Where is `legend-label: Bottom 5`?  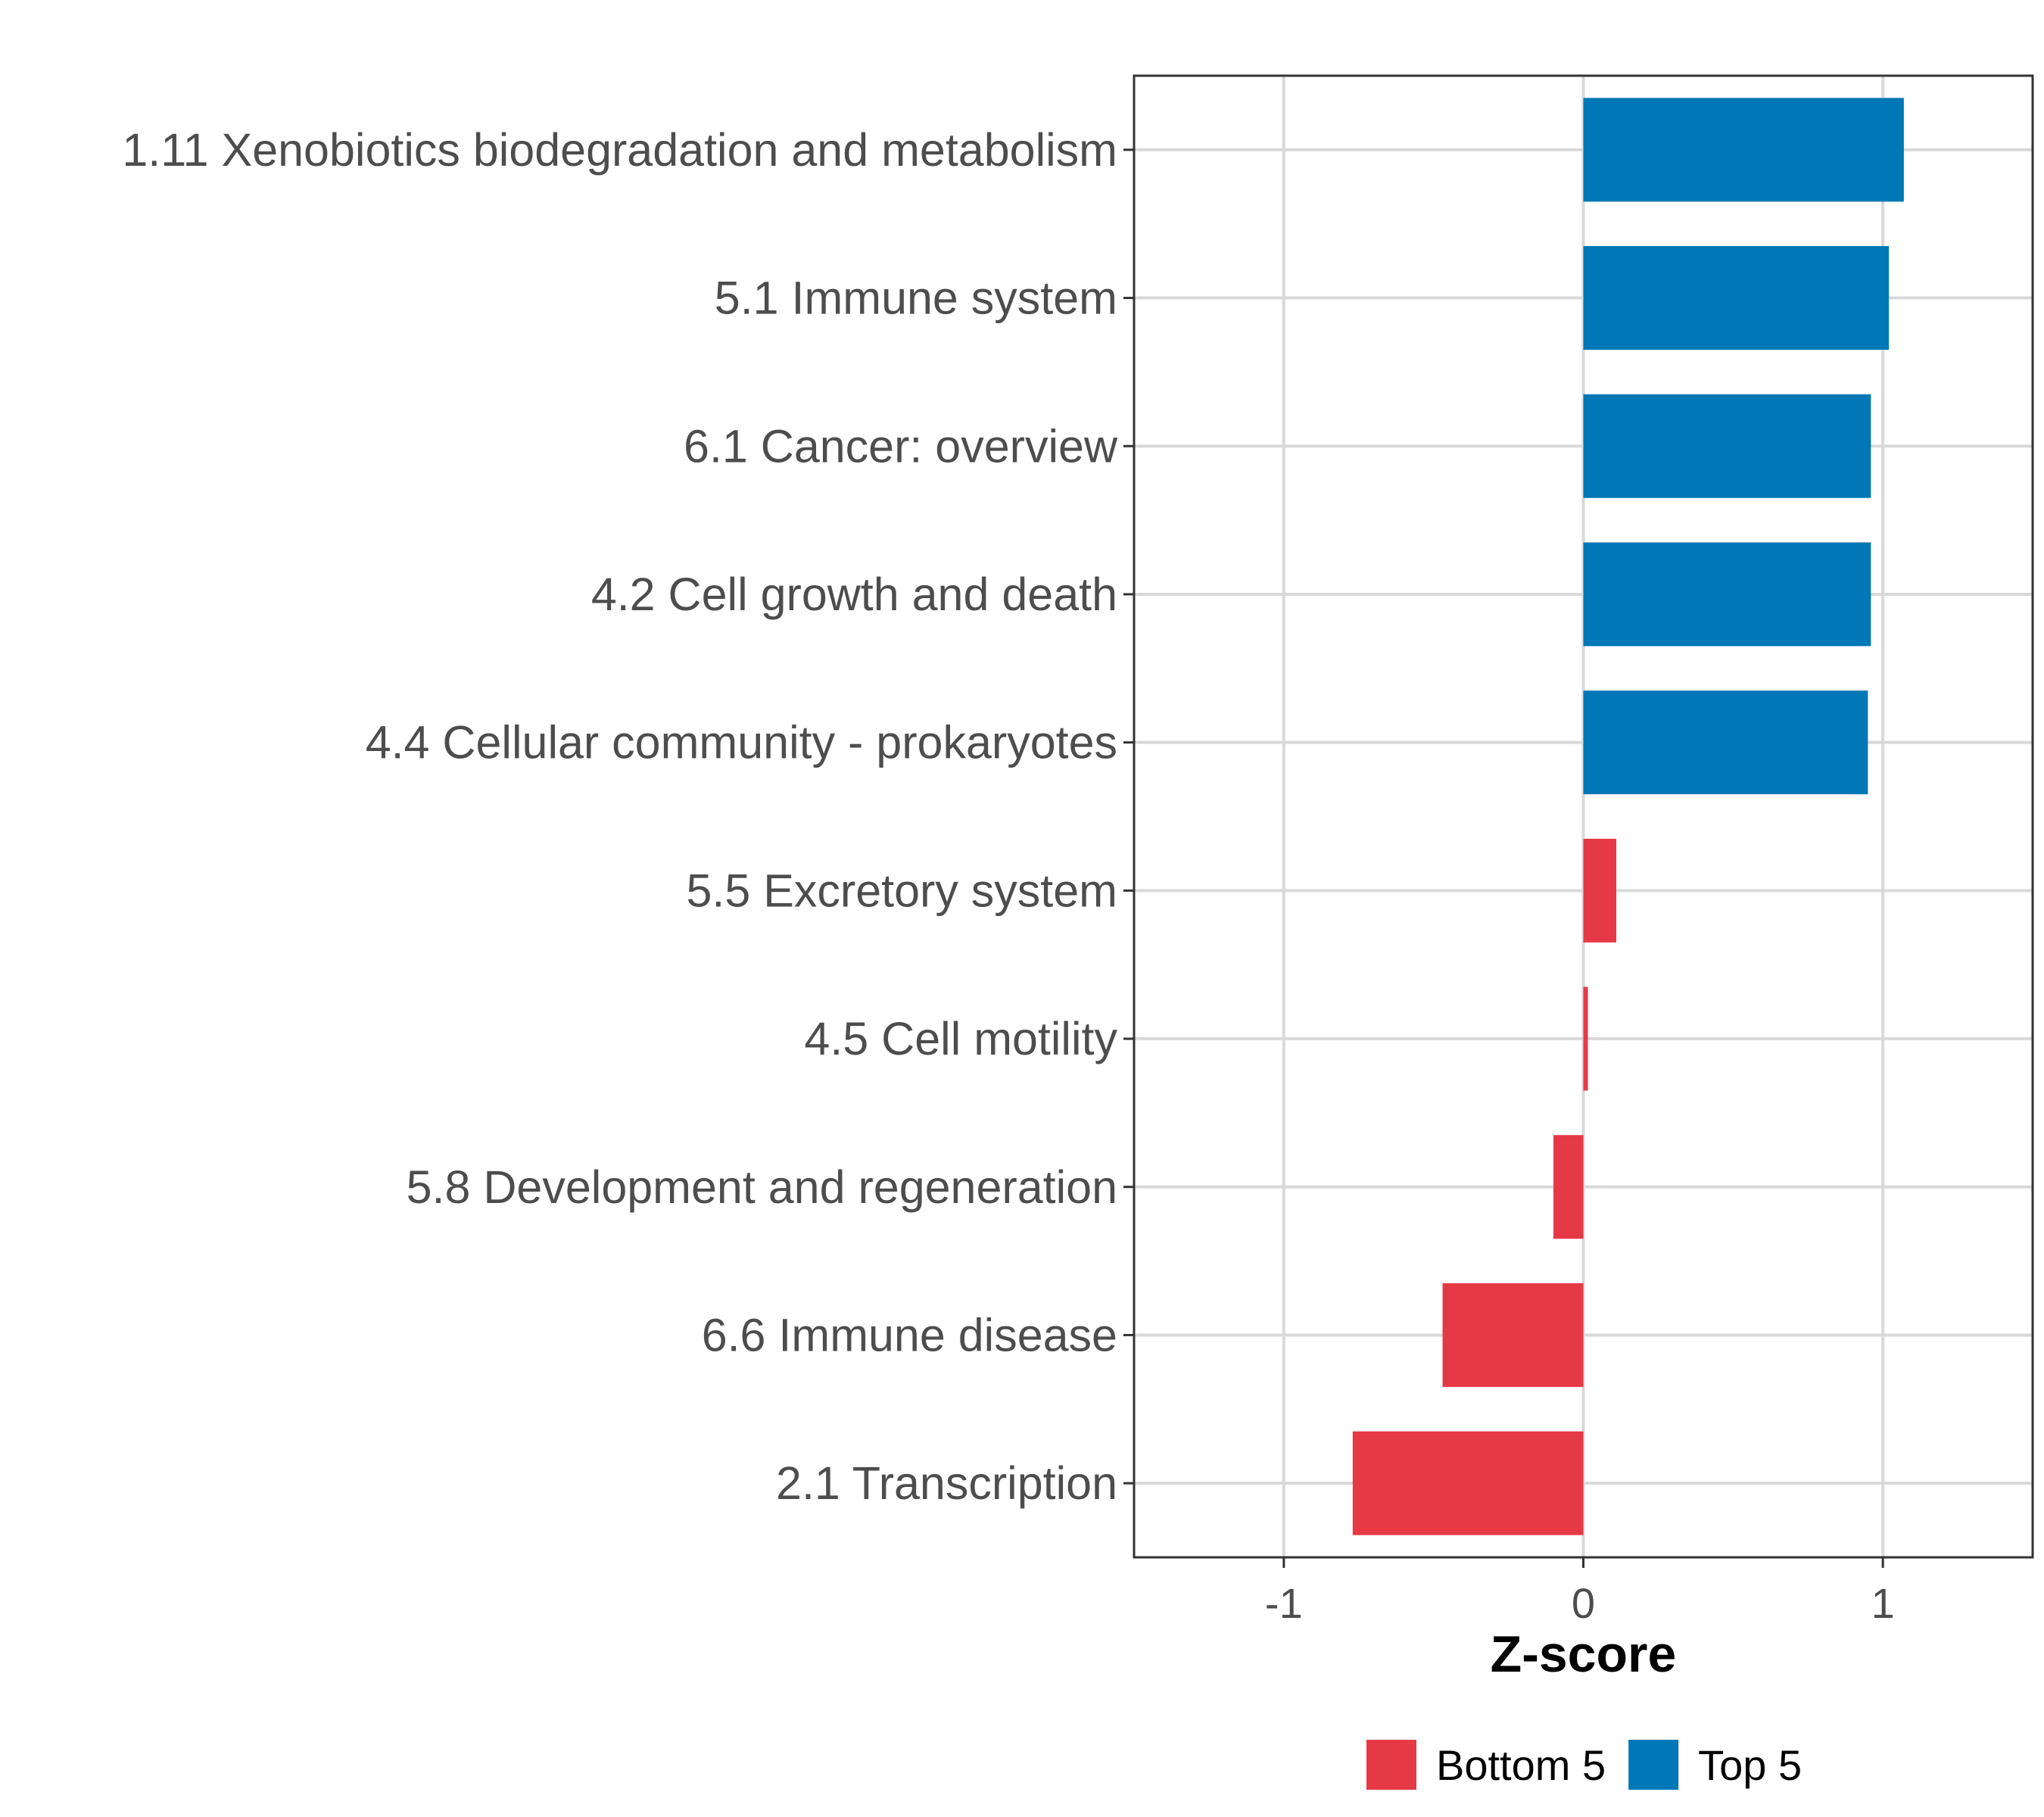
legend-label: Bottom 5 is located at coordinates (1521, 1765).